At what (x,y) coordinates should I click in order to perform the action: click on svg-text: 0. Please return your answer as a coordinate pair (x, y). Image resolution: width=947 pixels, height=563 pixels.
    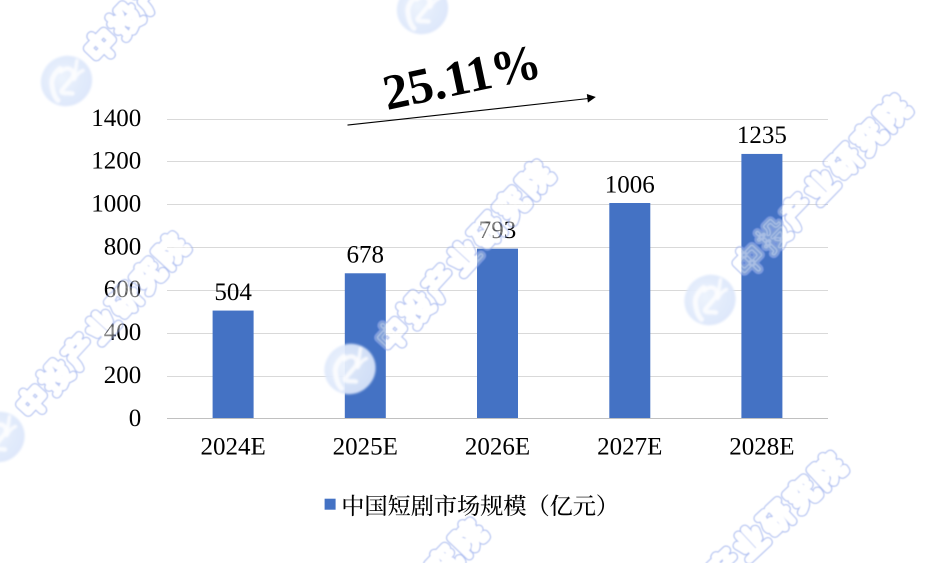
    Looking at the image, I should click on (135, 418).